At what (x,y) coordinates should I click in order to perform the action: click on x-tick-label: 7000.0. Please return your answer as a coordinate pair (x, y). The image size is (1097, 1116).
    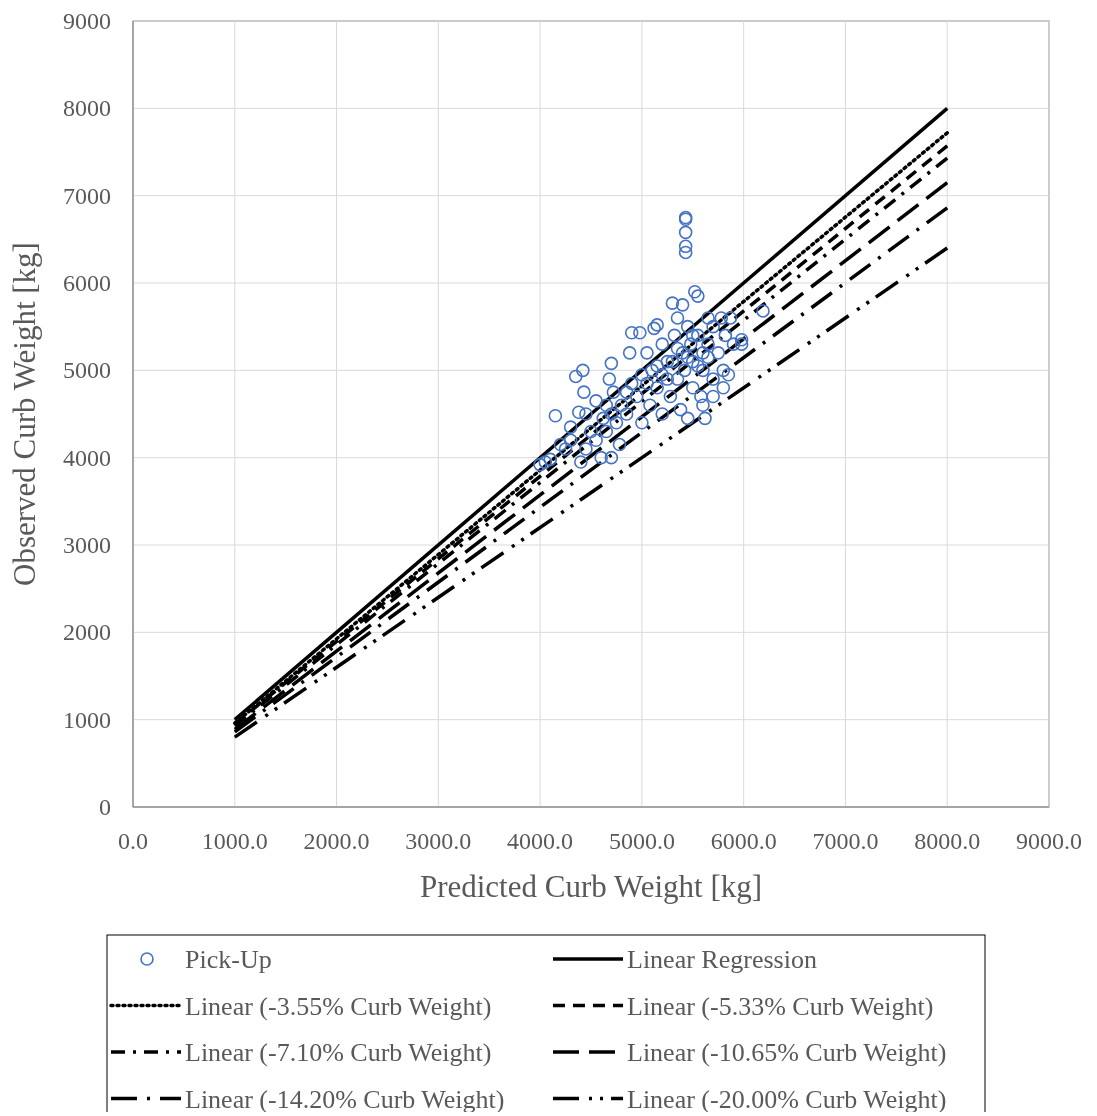
    Looking at the image, I should click on (845, 841).